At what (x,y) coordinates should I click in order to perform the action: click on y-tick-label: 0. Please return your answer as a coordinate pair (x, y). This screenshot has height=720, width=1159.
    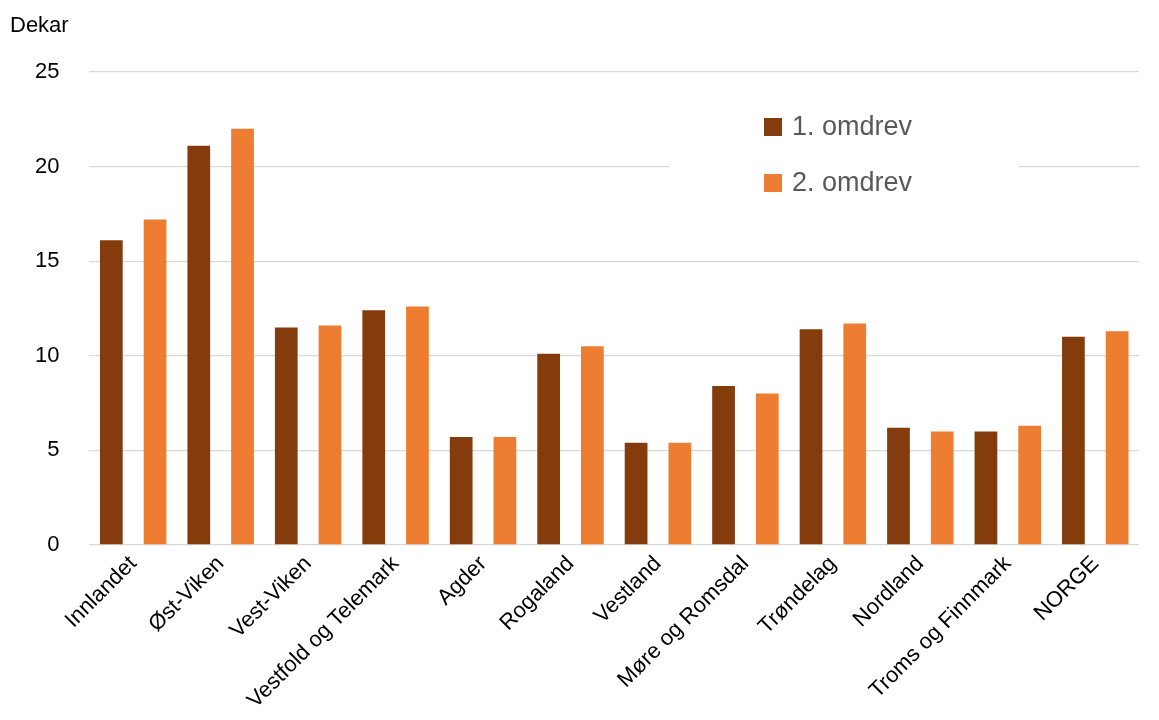
    Looking at the image, I should click on (53, 543).